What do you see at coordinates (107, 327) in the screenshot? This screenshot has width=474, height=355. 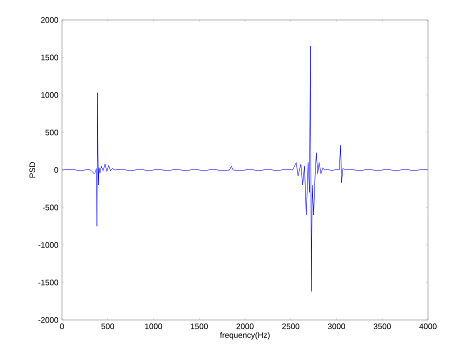 I see `x-tick-label: 500` at bounding box center [107, 327].